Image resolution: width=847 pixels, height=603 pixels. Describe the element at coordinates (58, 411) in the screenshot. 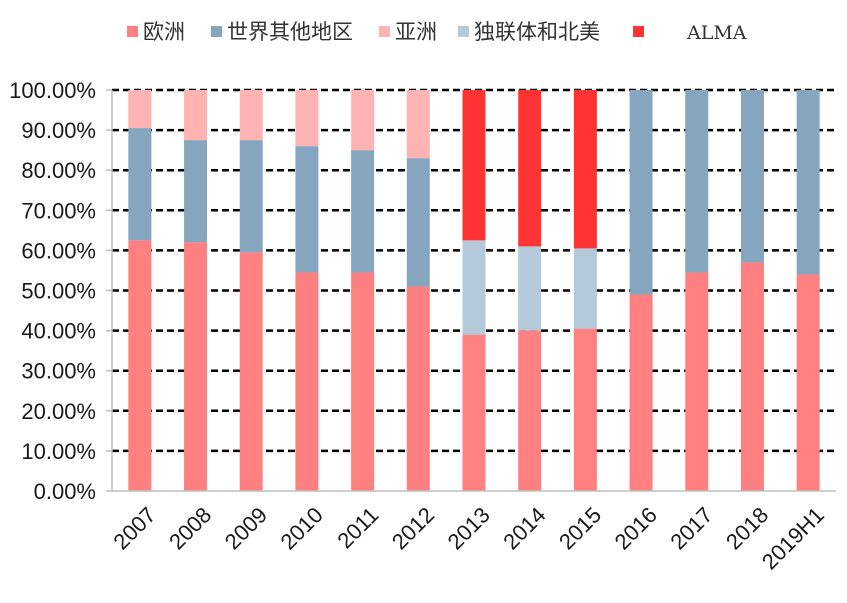

I see `y-tick-label: 20.00%` at that location.